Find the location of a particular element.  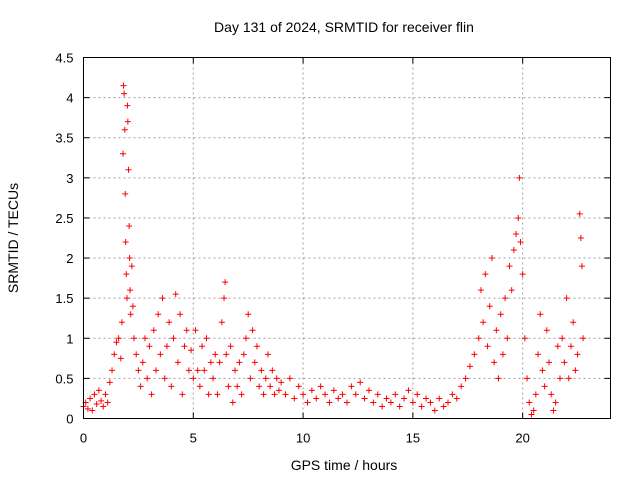

y-axis-label: SRMTID / TECUs is located at coordinates (13, 238).